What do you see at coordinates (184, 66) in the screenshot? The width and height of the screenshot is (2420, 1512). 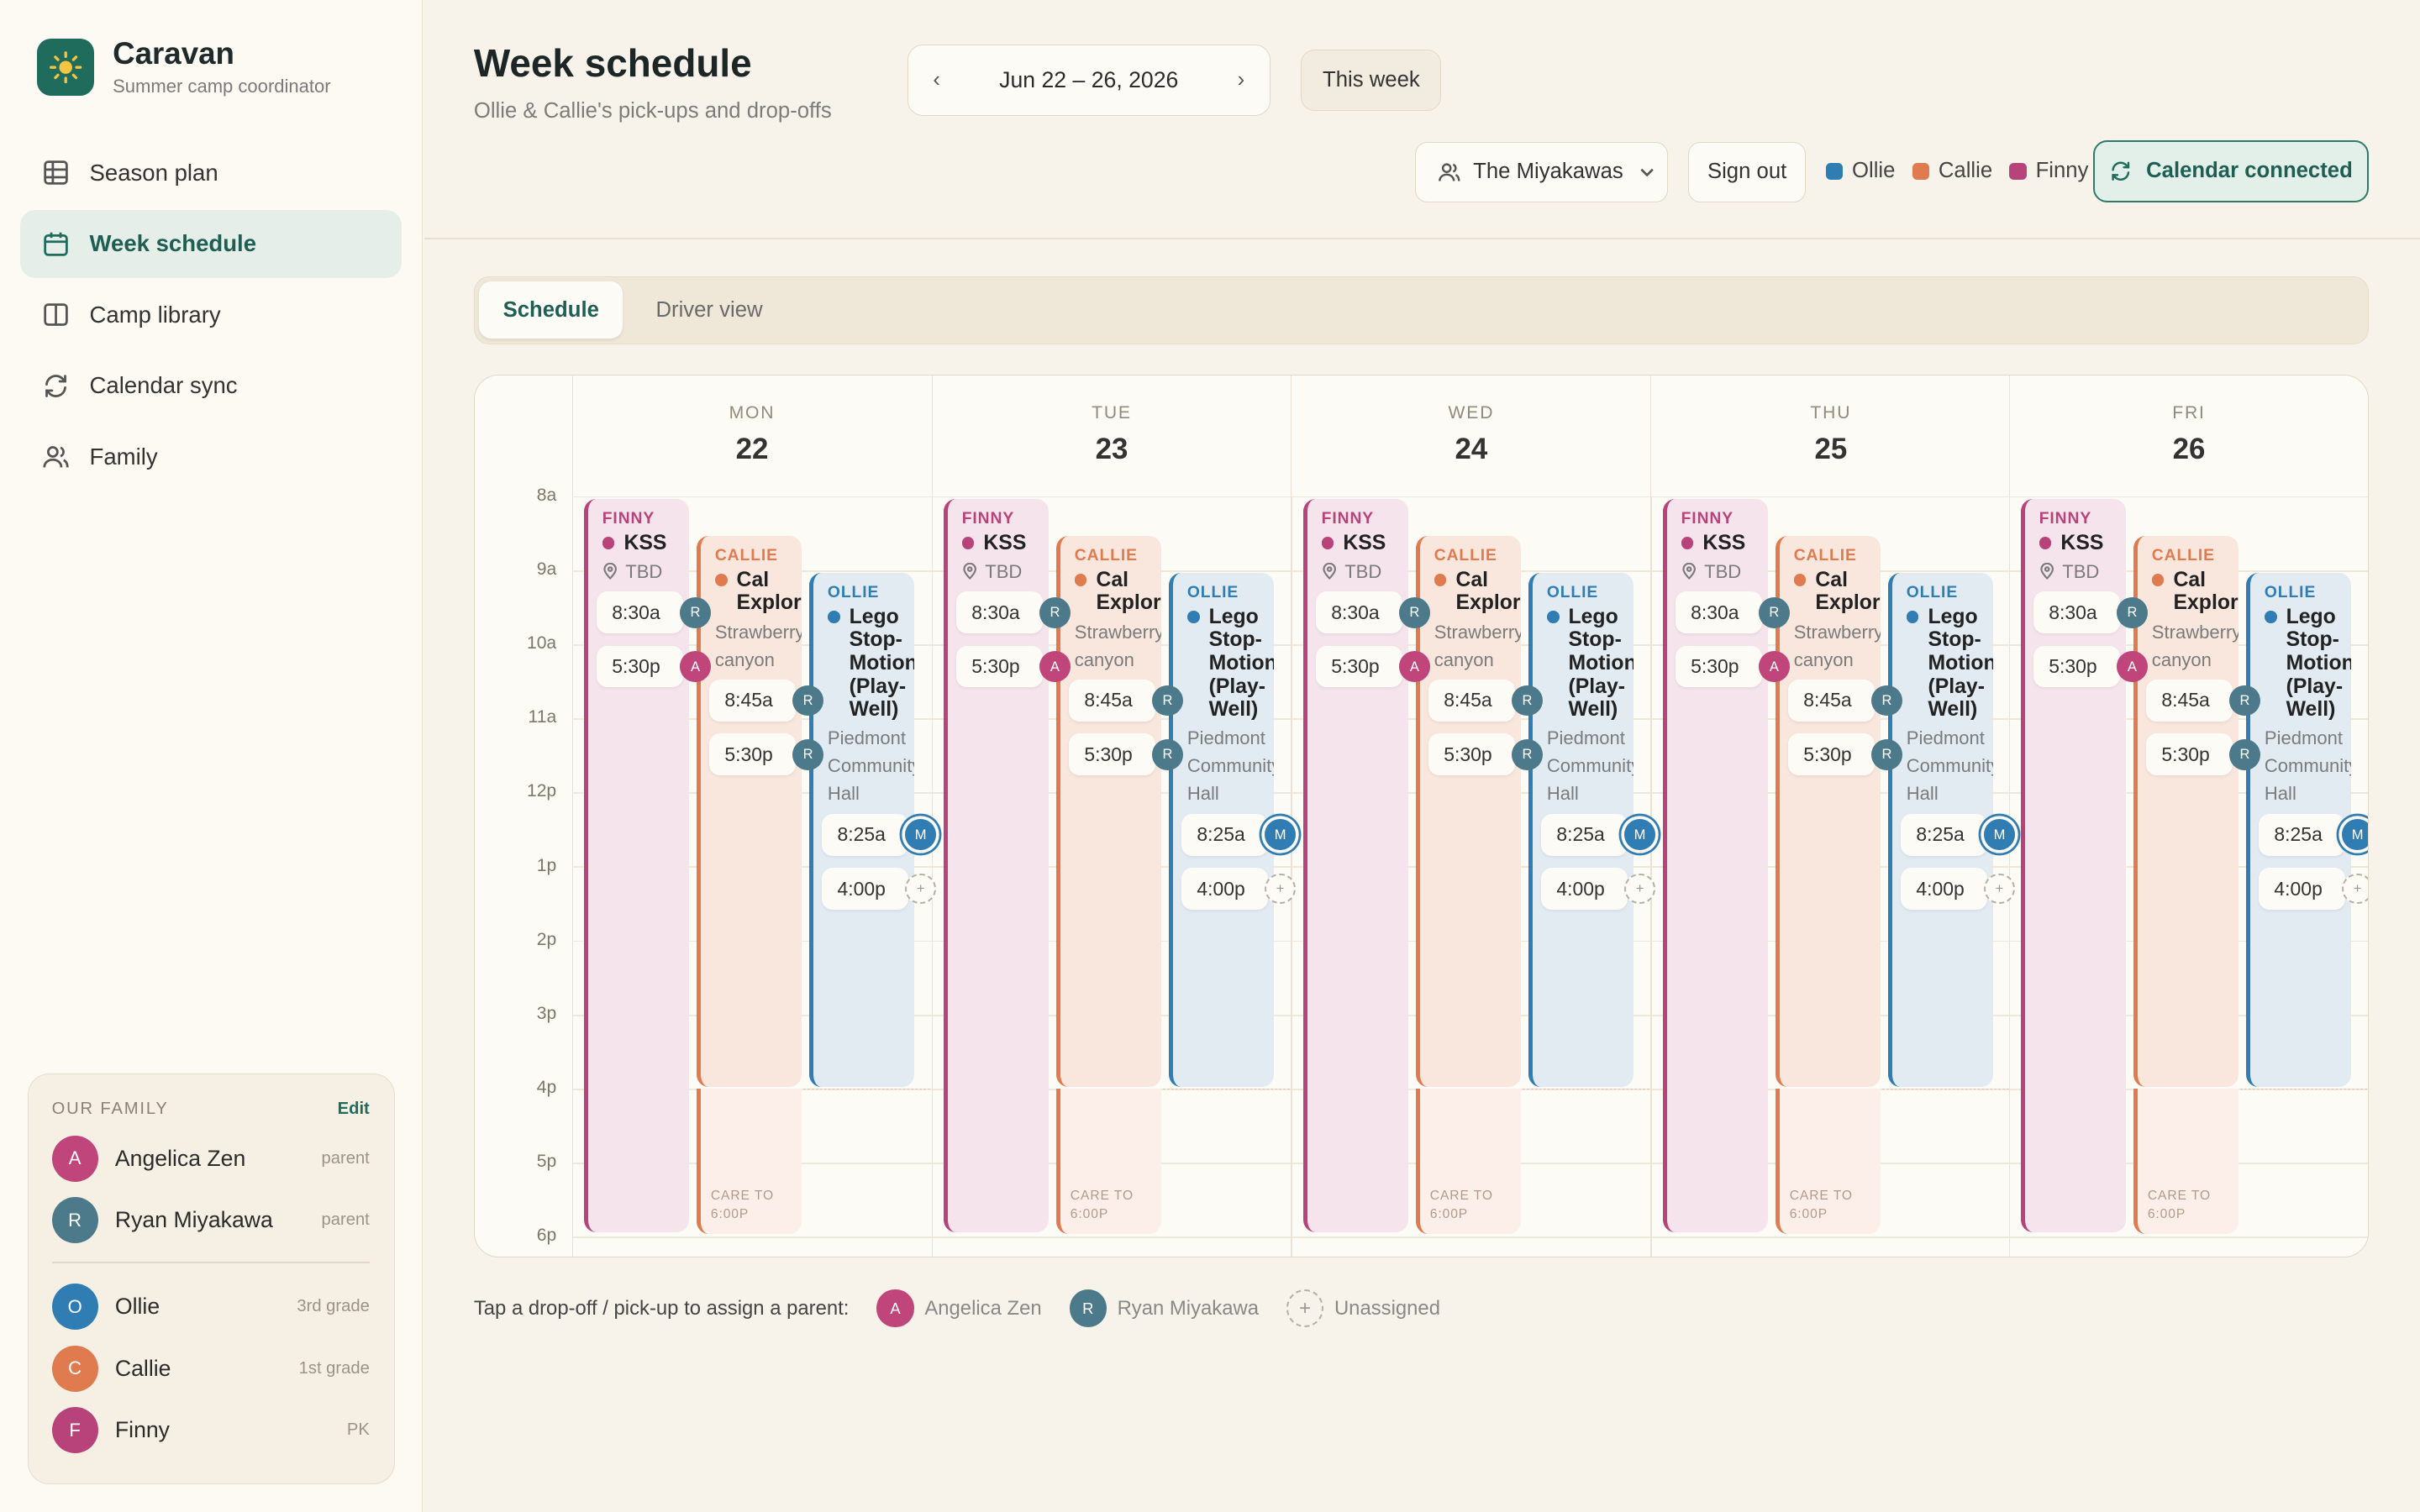 I see `brand: Caravan Summer camp coordinator` at bounding box center [184, 66].